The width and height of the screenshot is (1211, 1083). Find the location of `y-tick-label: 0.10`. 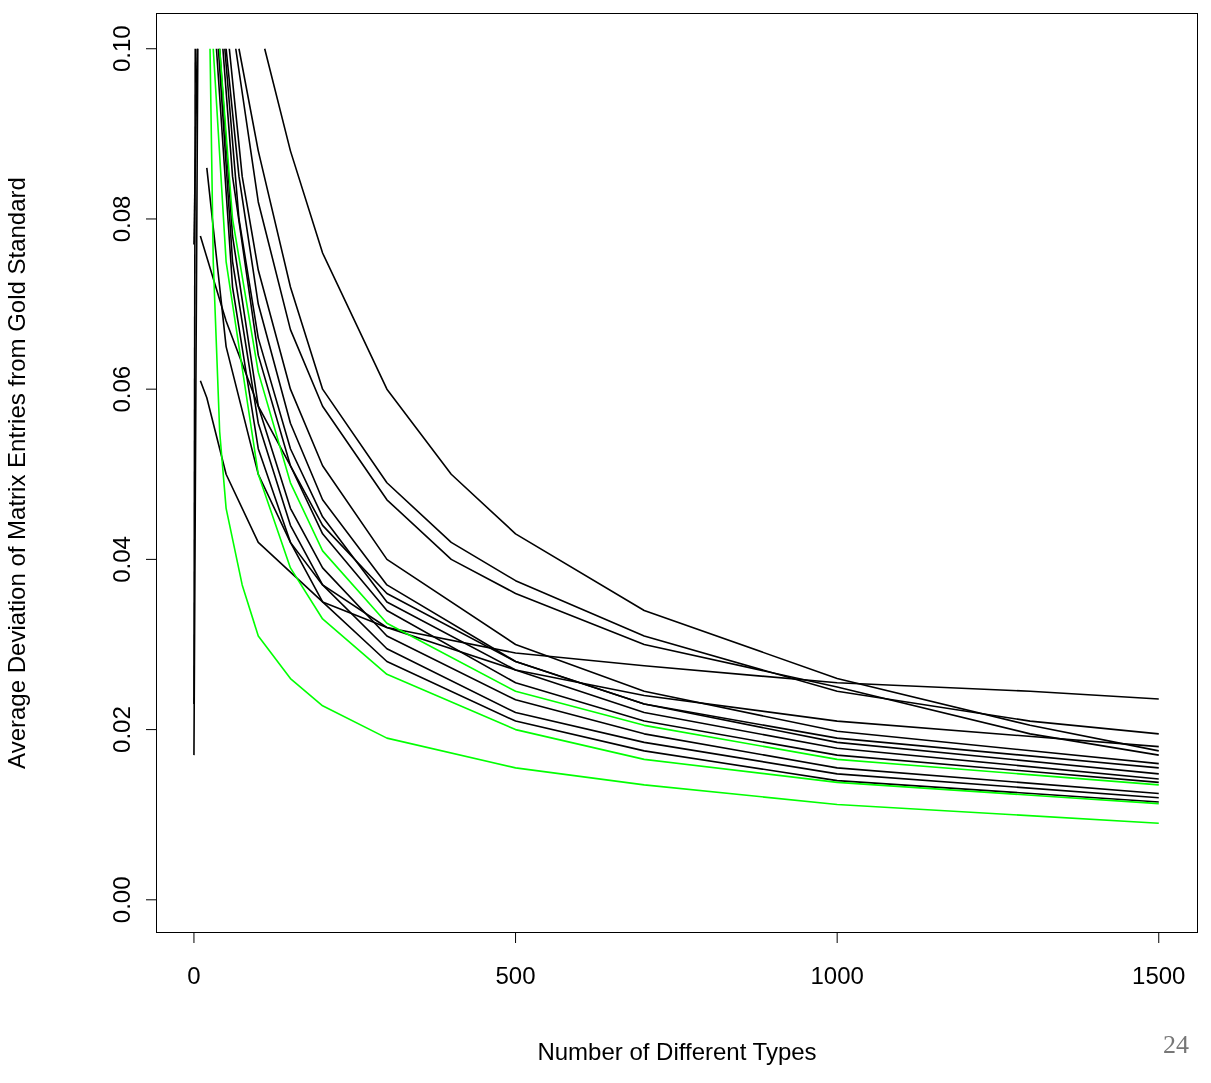

y-tick-label: 0.10 is located at coordinates (121, 49).